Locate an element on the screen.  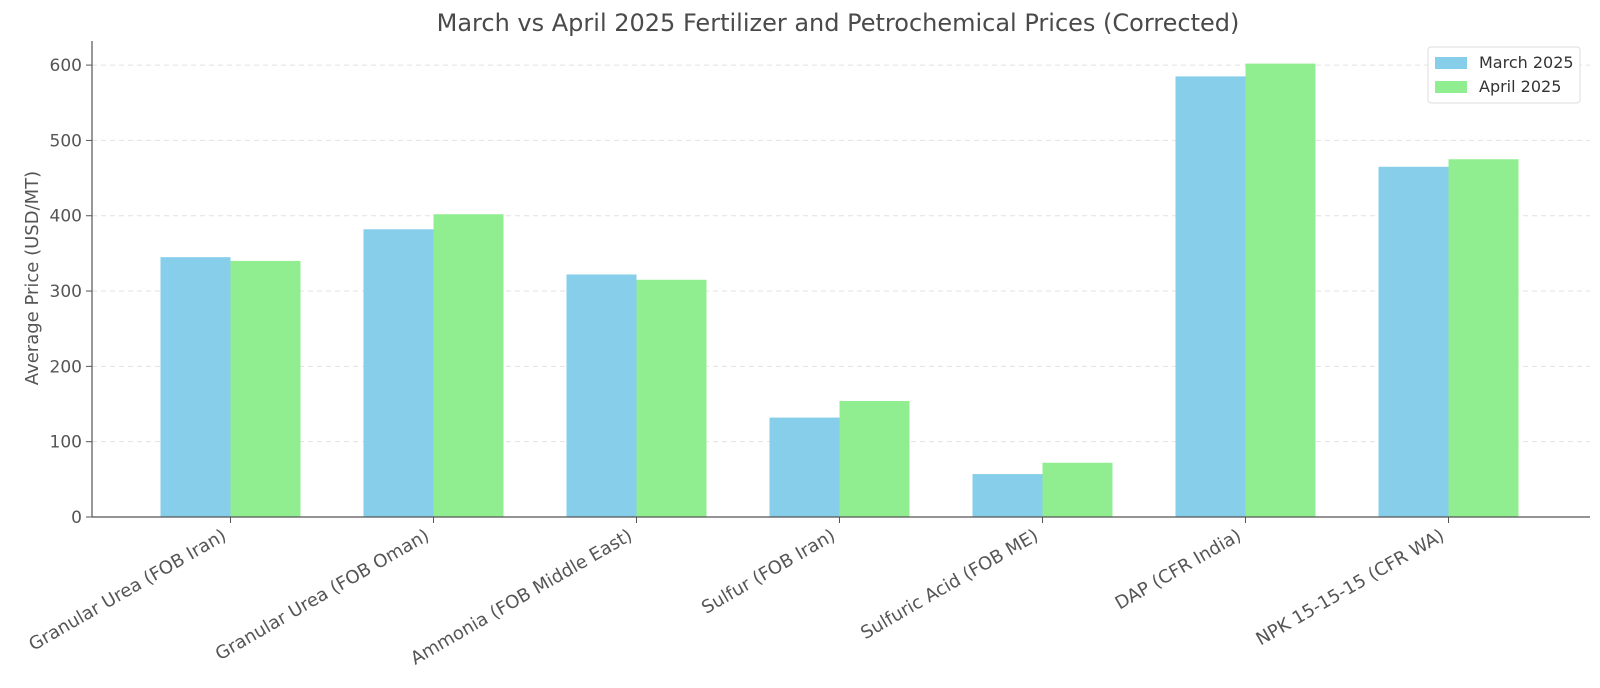
y-axis-label: Average Price (USD/MT) is located at coordinates (32, 278).